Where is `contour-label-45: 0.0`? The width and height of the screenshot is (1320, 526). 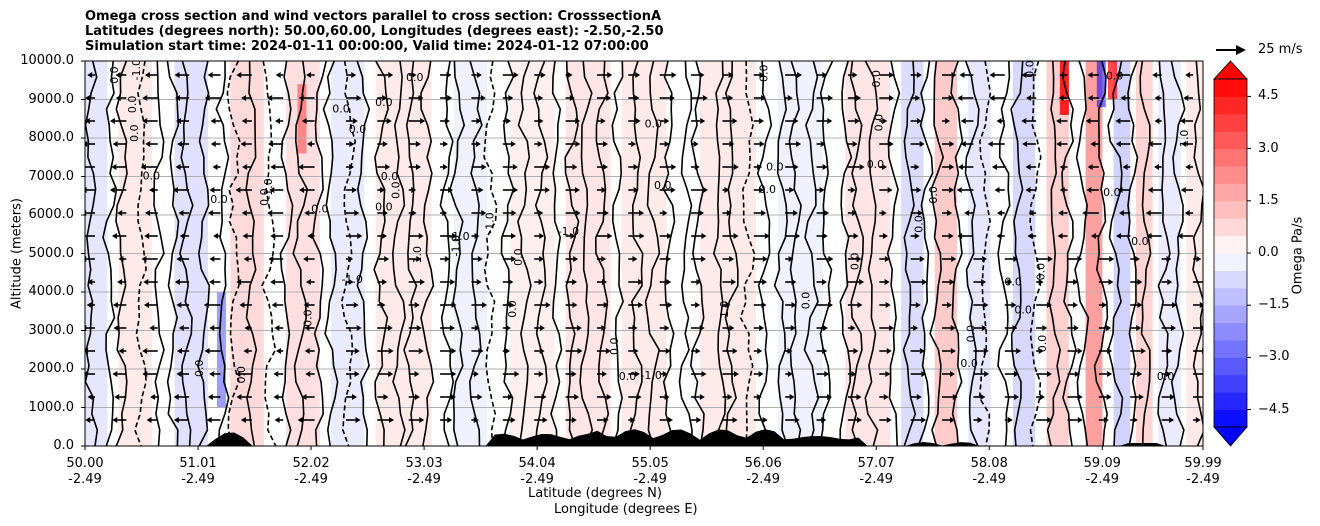
contour-label-45: 0.0 is located at coordinates (1013, 282).